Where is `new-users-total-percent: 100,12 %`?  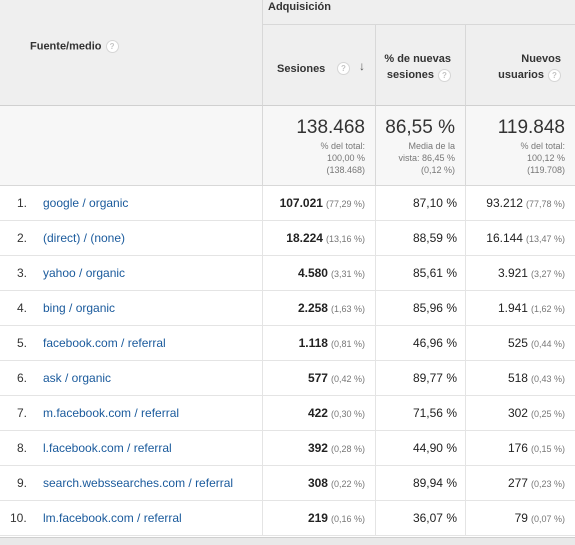
new-users-total-percent: 100,12 % is located at coordinates (545, 158).